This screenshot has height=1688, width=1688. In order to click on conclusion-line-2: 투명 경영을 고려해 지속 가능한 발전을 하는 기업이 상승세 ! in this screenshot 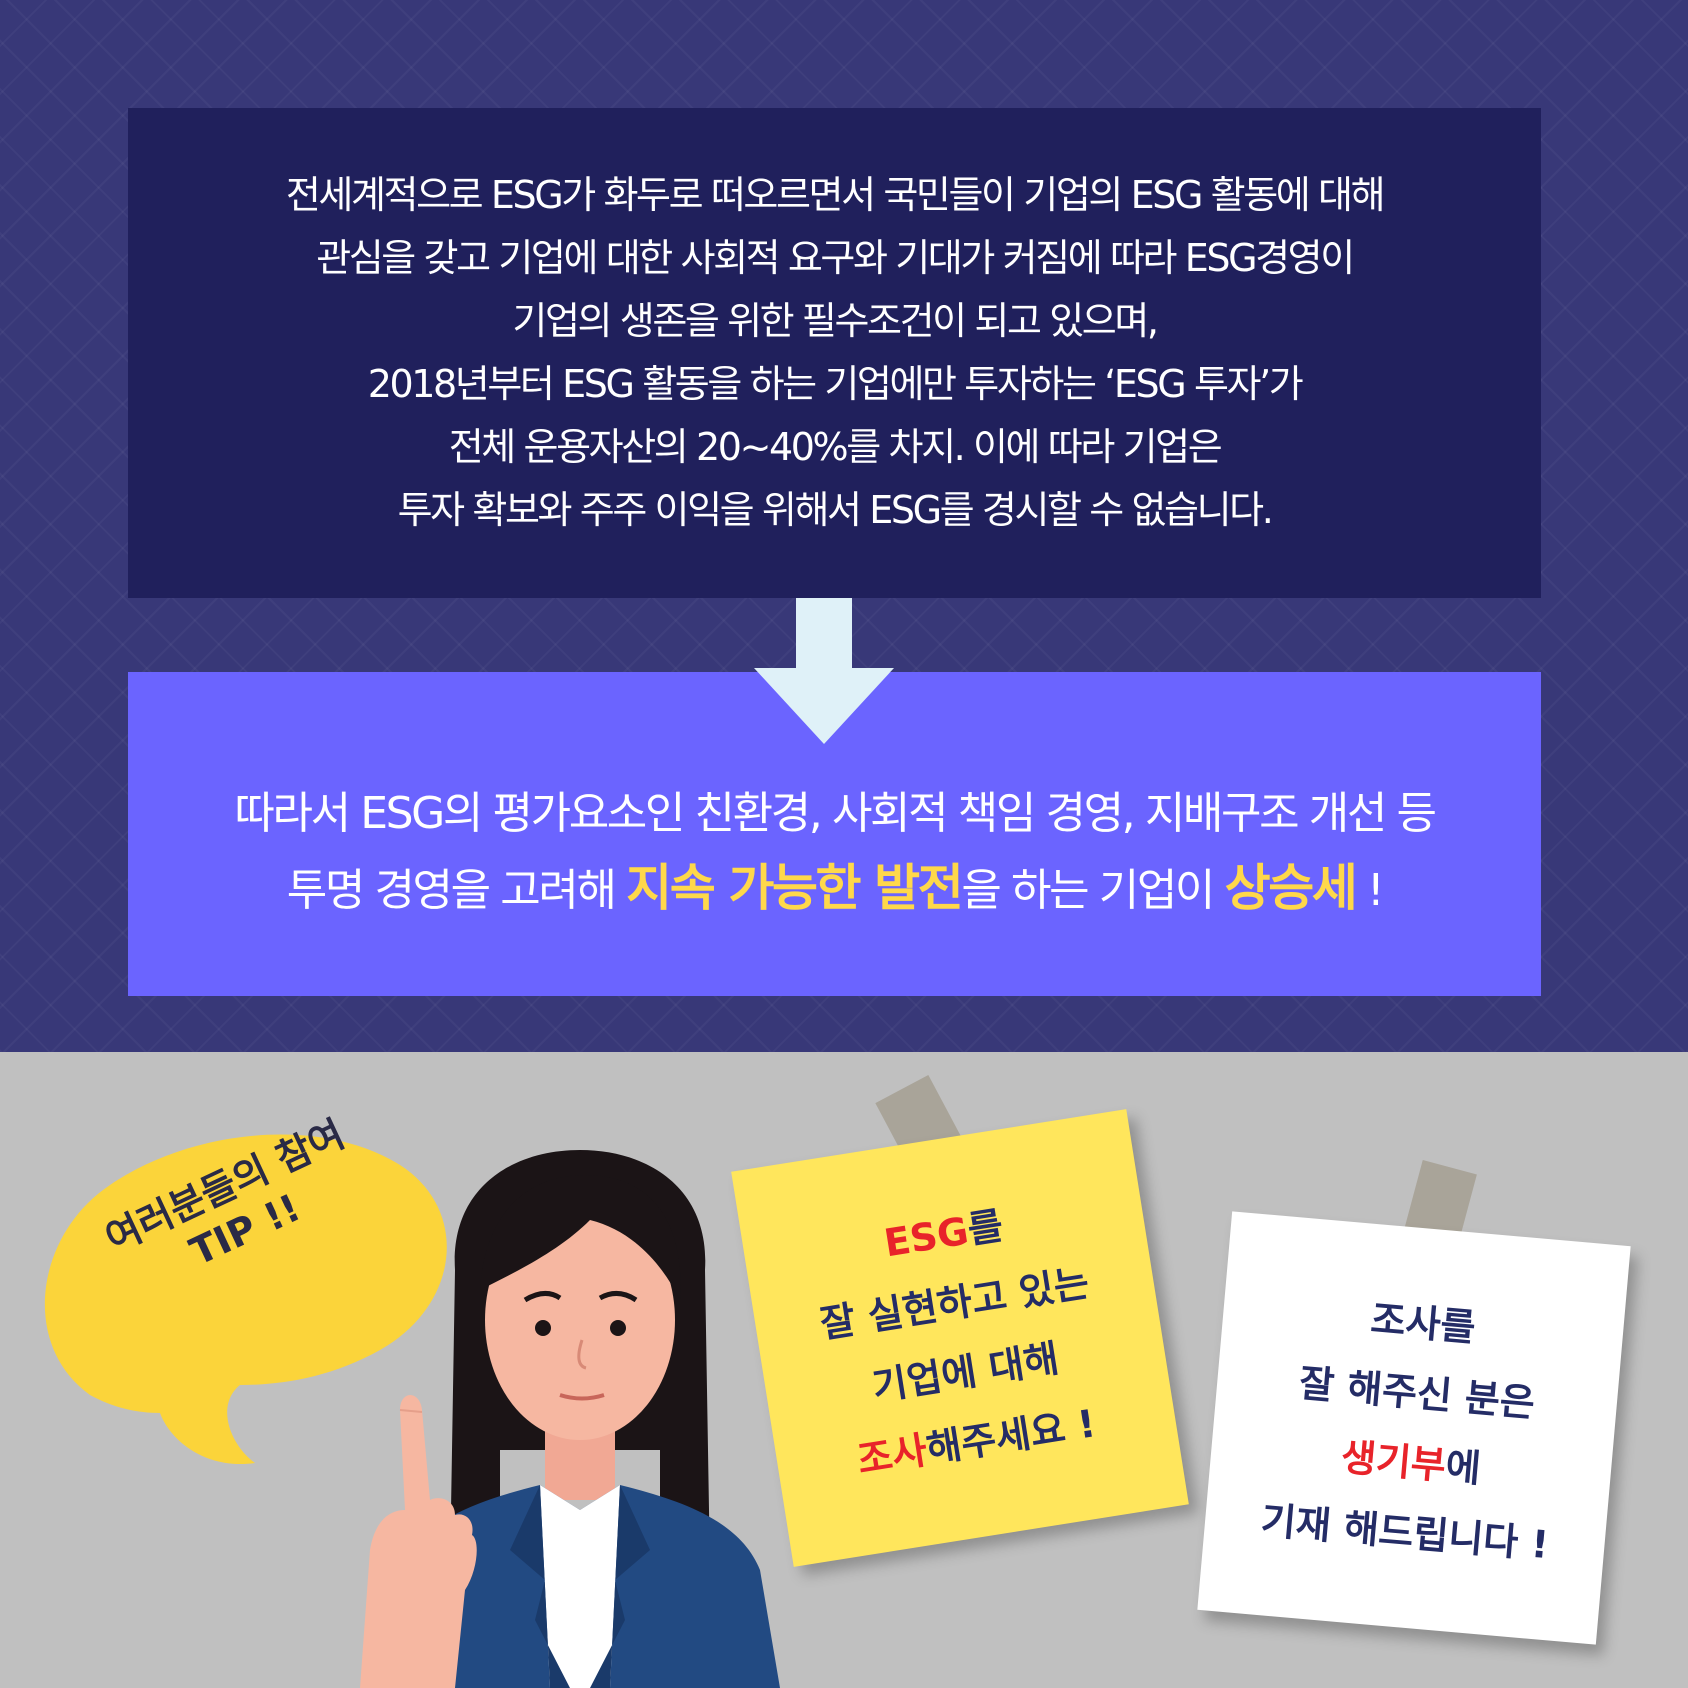, I will do `click(835, 889)`.